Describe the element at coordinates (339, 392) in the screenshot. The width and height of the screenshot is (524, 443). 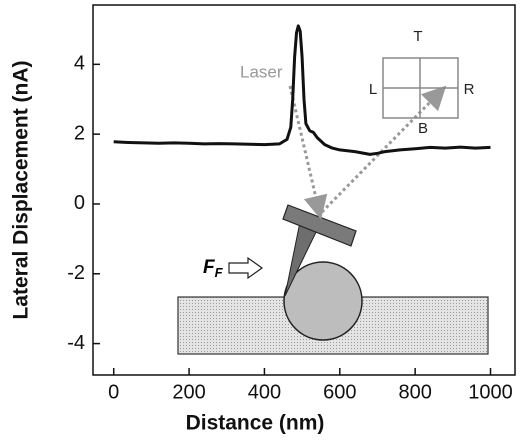
I see `x-tick-label: 600` at that location.